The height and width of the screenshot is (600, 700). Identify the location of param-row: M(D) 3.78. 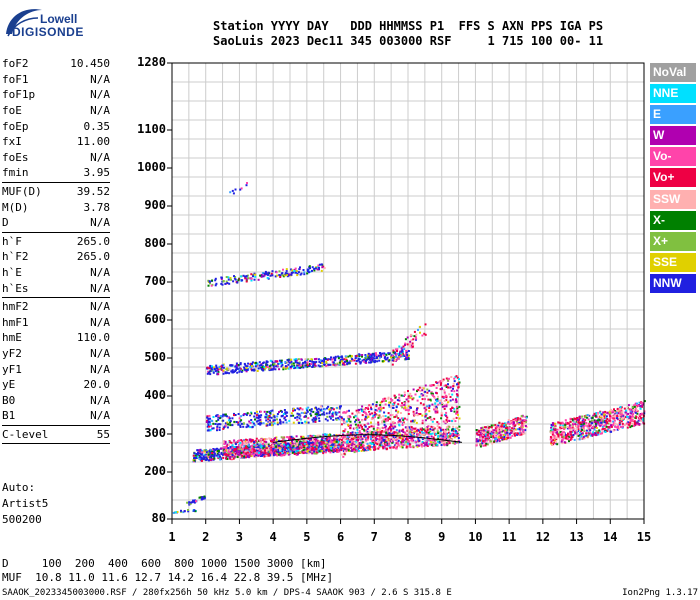
(56, 207).